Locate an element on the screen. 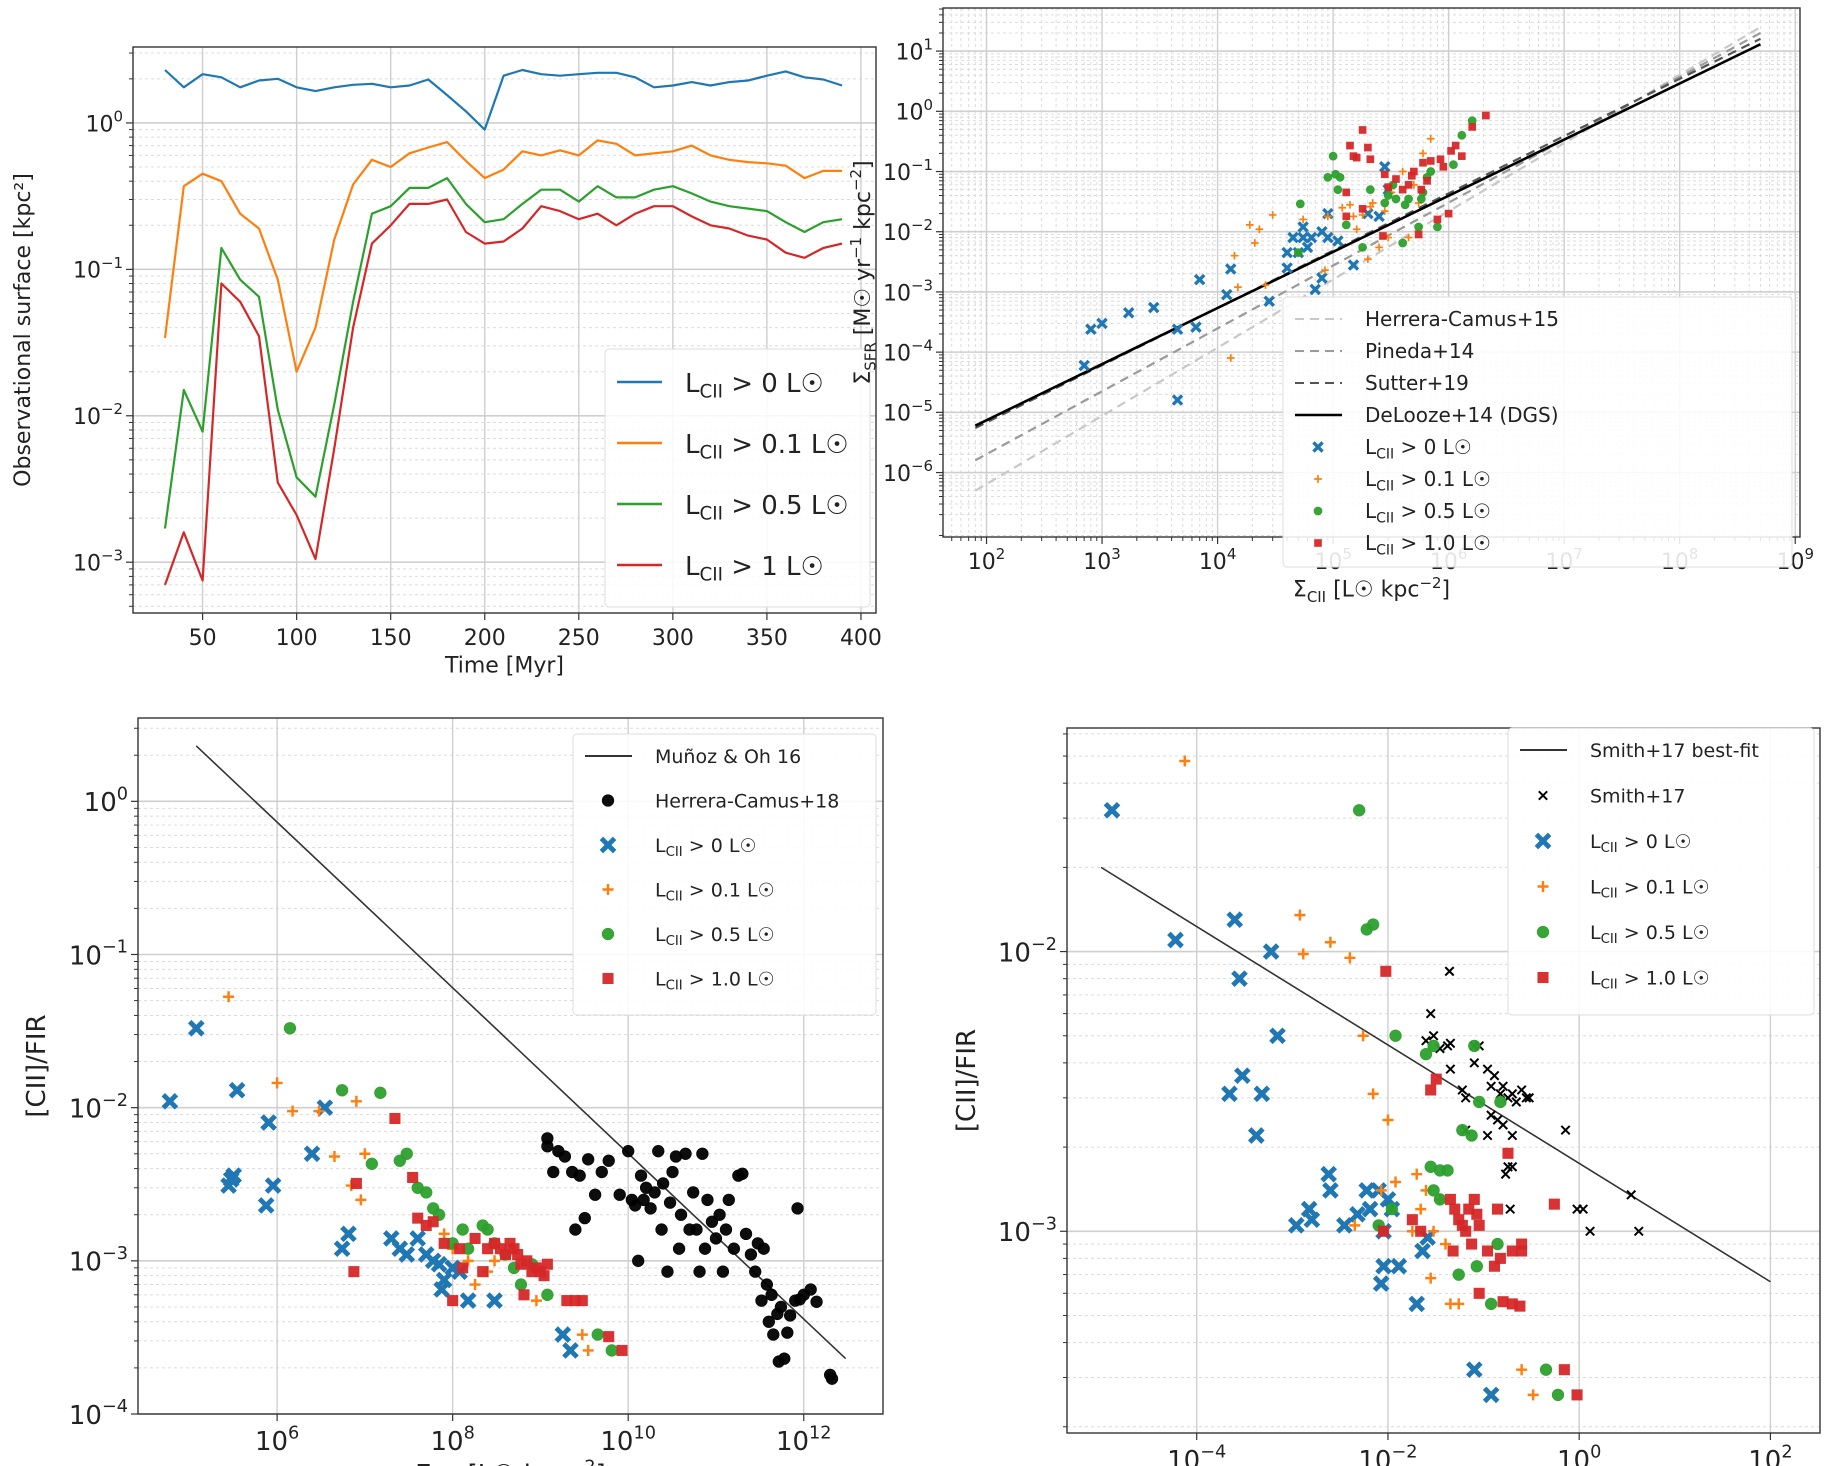  y-tick-label: 10⁻³ is located at coordinates (908, 291).